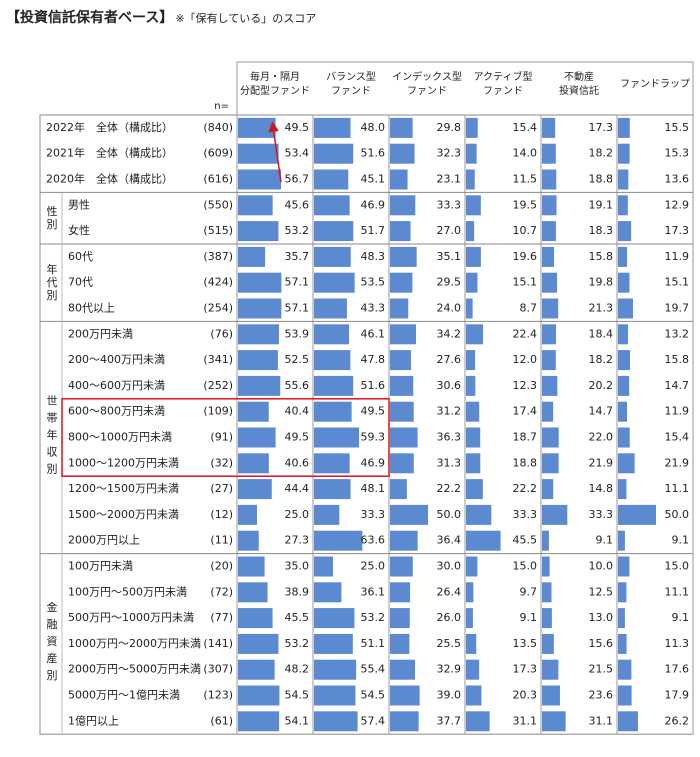  I want to click on cell-value: 22.2, so click(449, 488).